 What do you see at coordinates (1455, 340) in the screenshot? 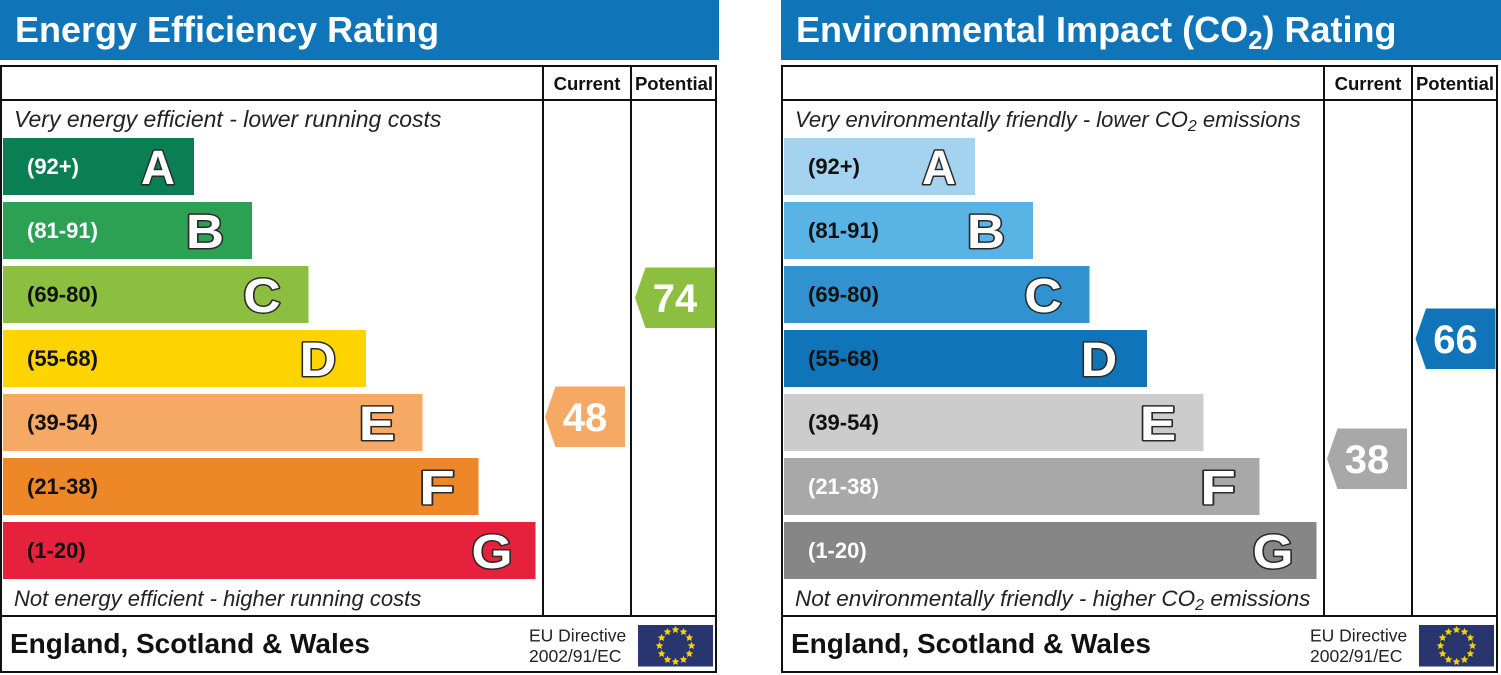
I see `svg-text: 66` at bounding box center [1455, 340].